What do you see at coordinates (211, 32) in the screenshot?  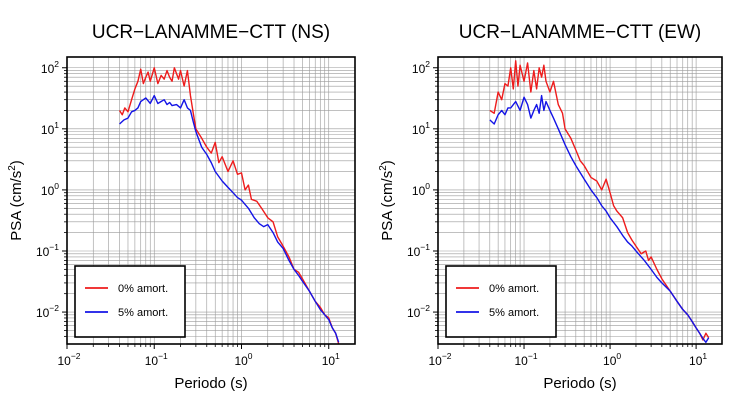 I see `chart-title: UCR−LANAMME−CTT (NS)` at bounding box center [211, 32].